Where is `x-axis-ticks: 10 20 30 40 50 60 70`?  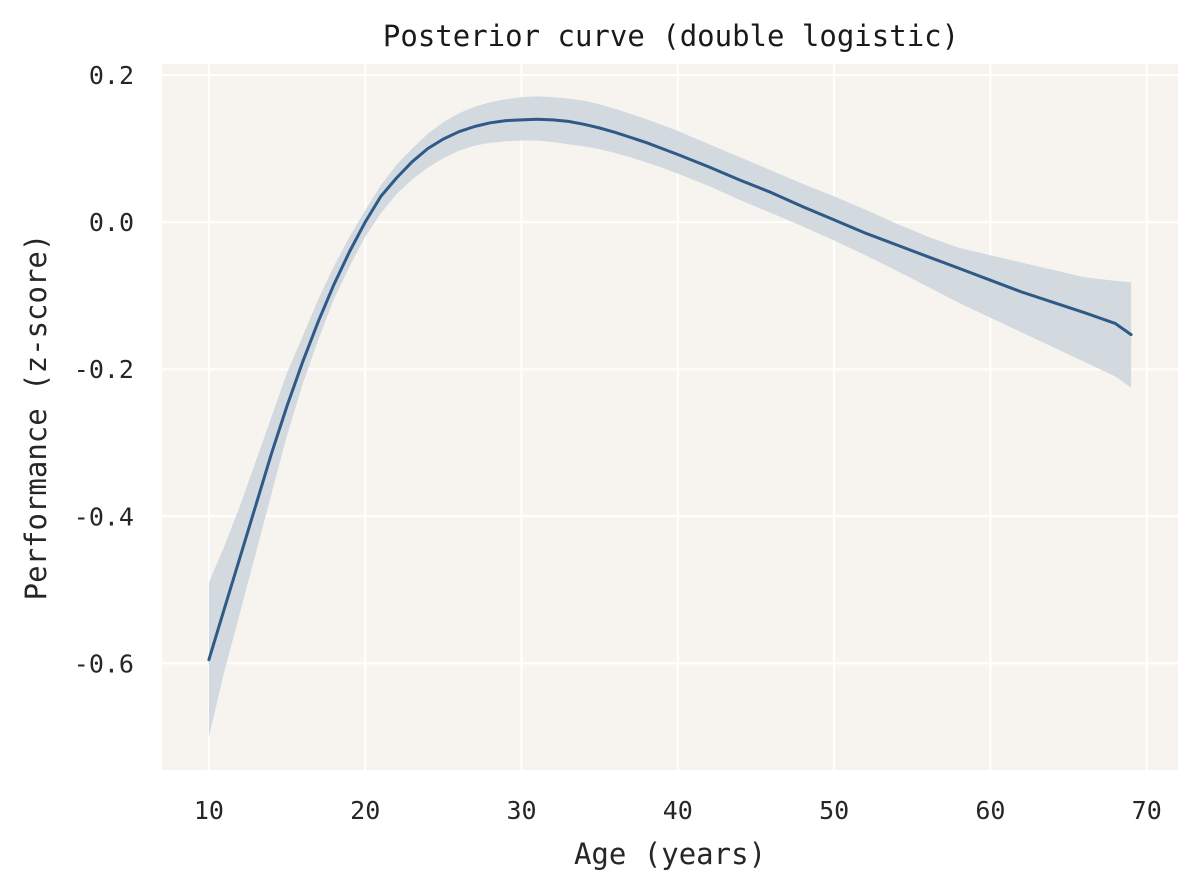
x-axis-ticks: 10 20 30 40 50 60 70 is located at coordinates (678, 810).